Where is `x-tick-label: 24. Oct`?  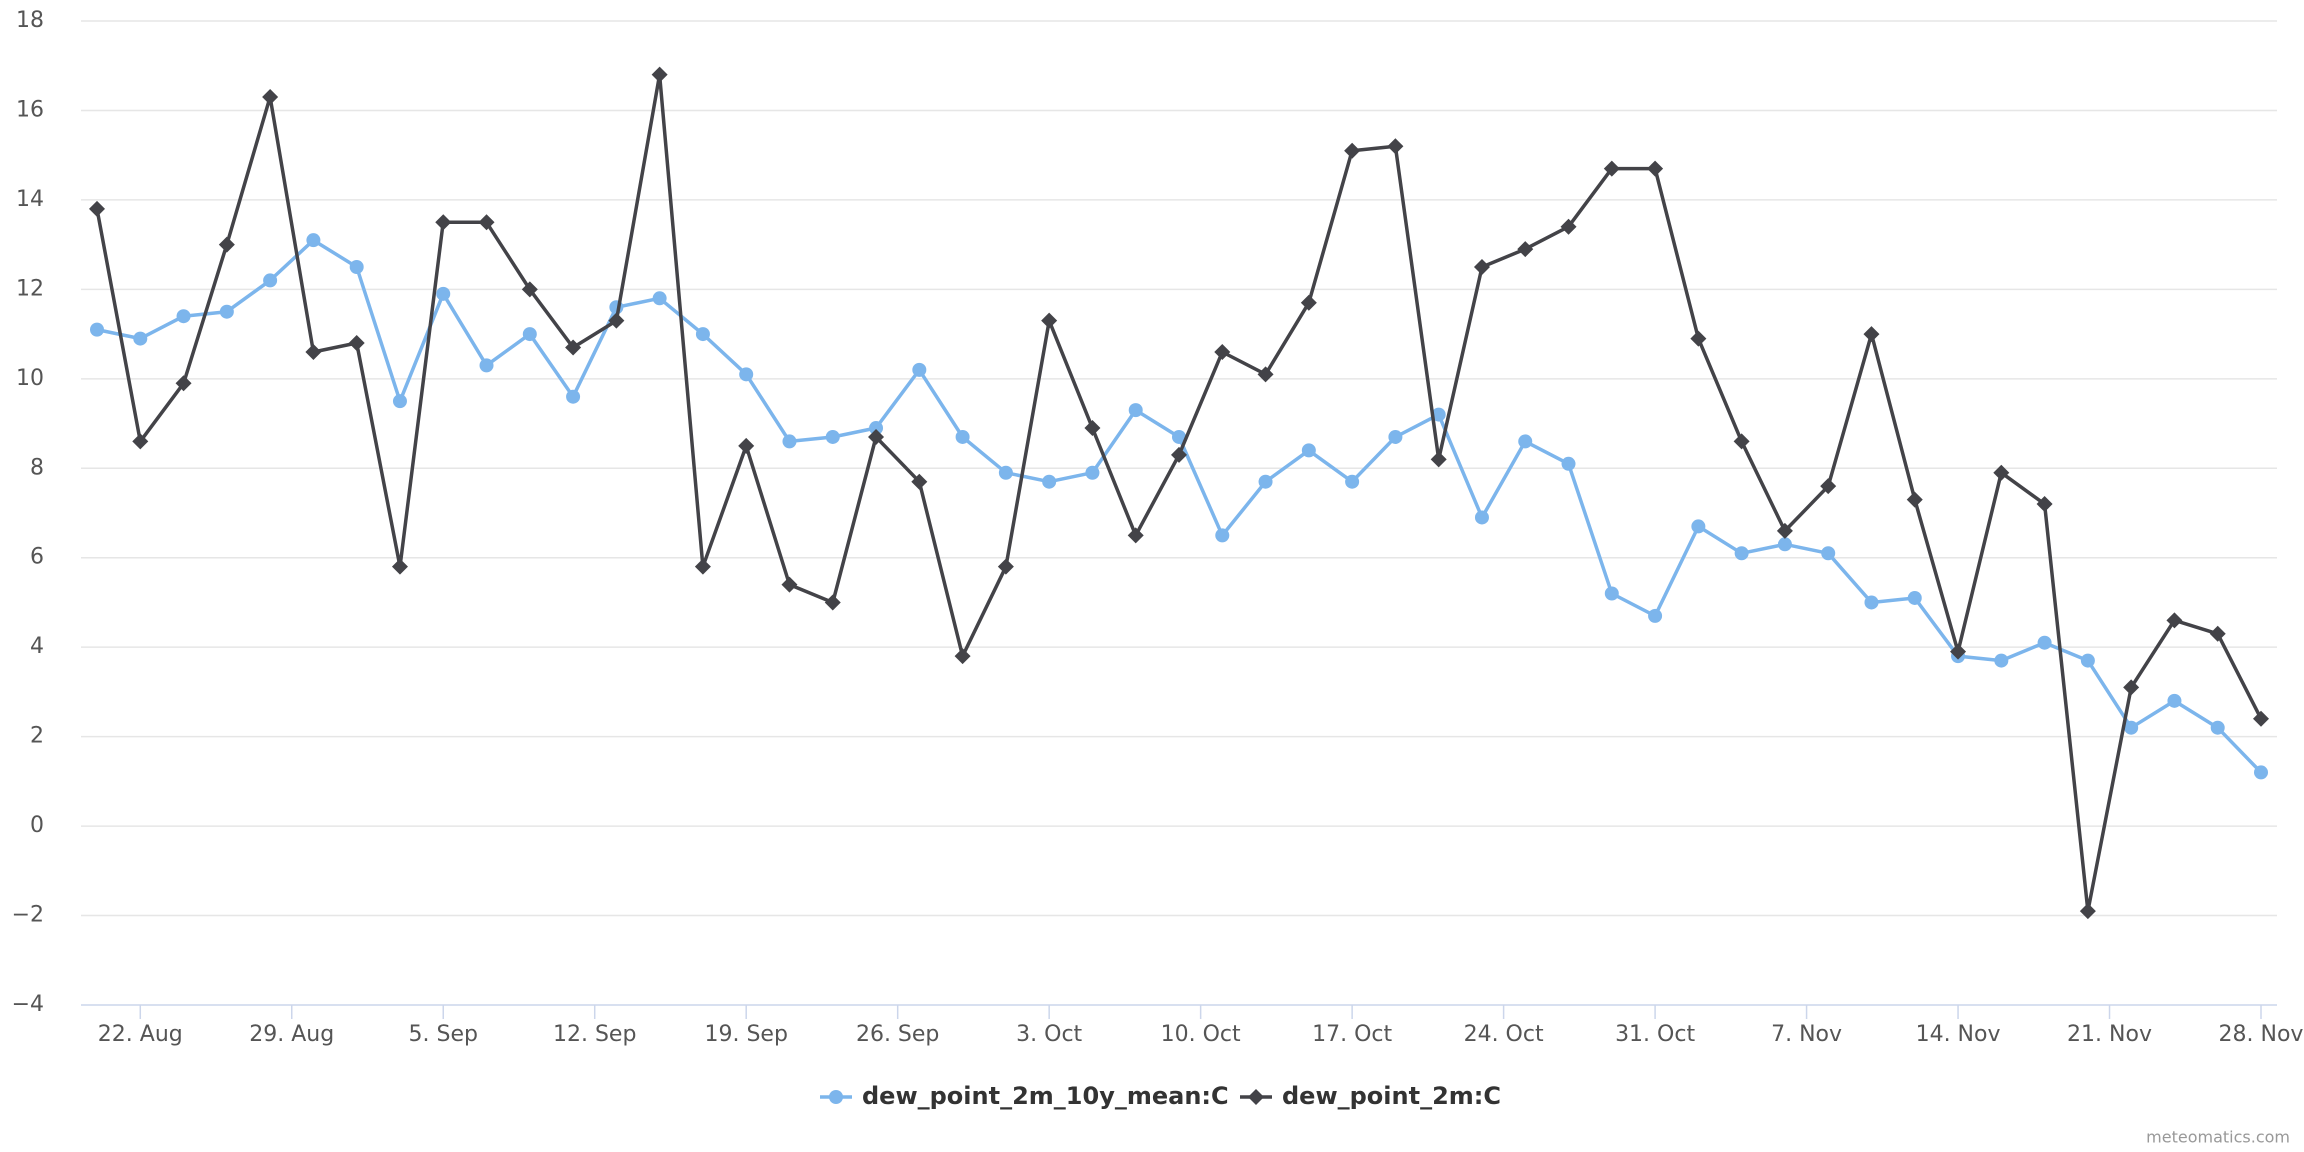 x-tick-label: 24. Oct is located at coordinates (1504, 1034).